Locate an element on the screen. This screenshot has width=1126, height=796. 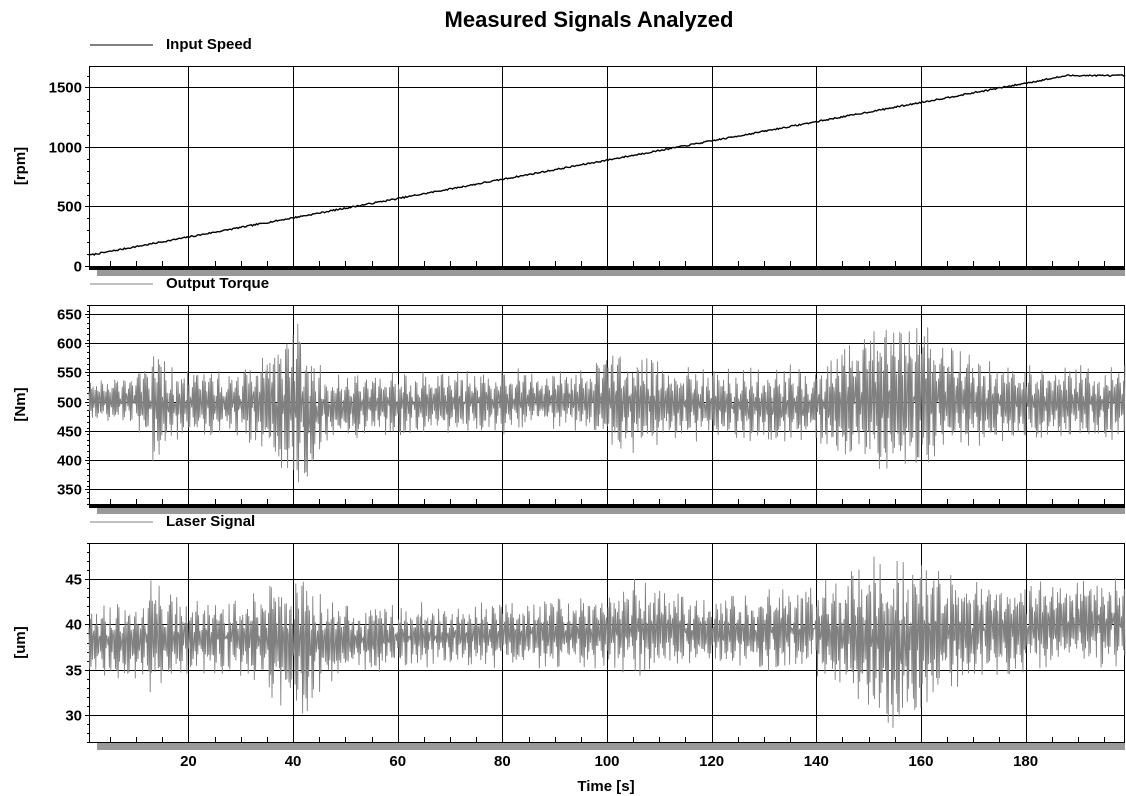
y-tick-label: 350 is located at coordinates (69, 490).